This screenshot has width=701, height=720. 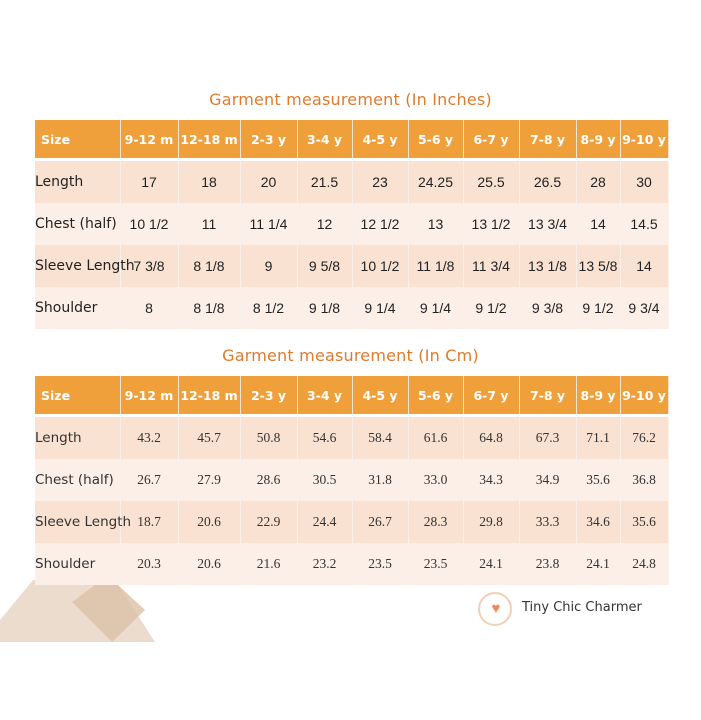 I want to click on table-cell: 21.5, so click(x=325, y=181).